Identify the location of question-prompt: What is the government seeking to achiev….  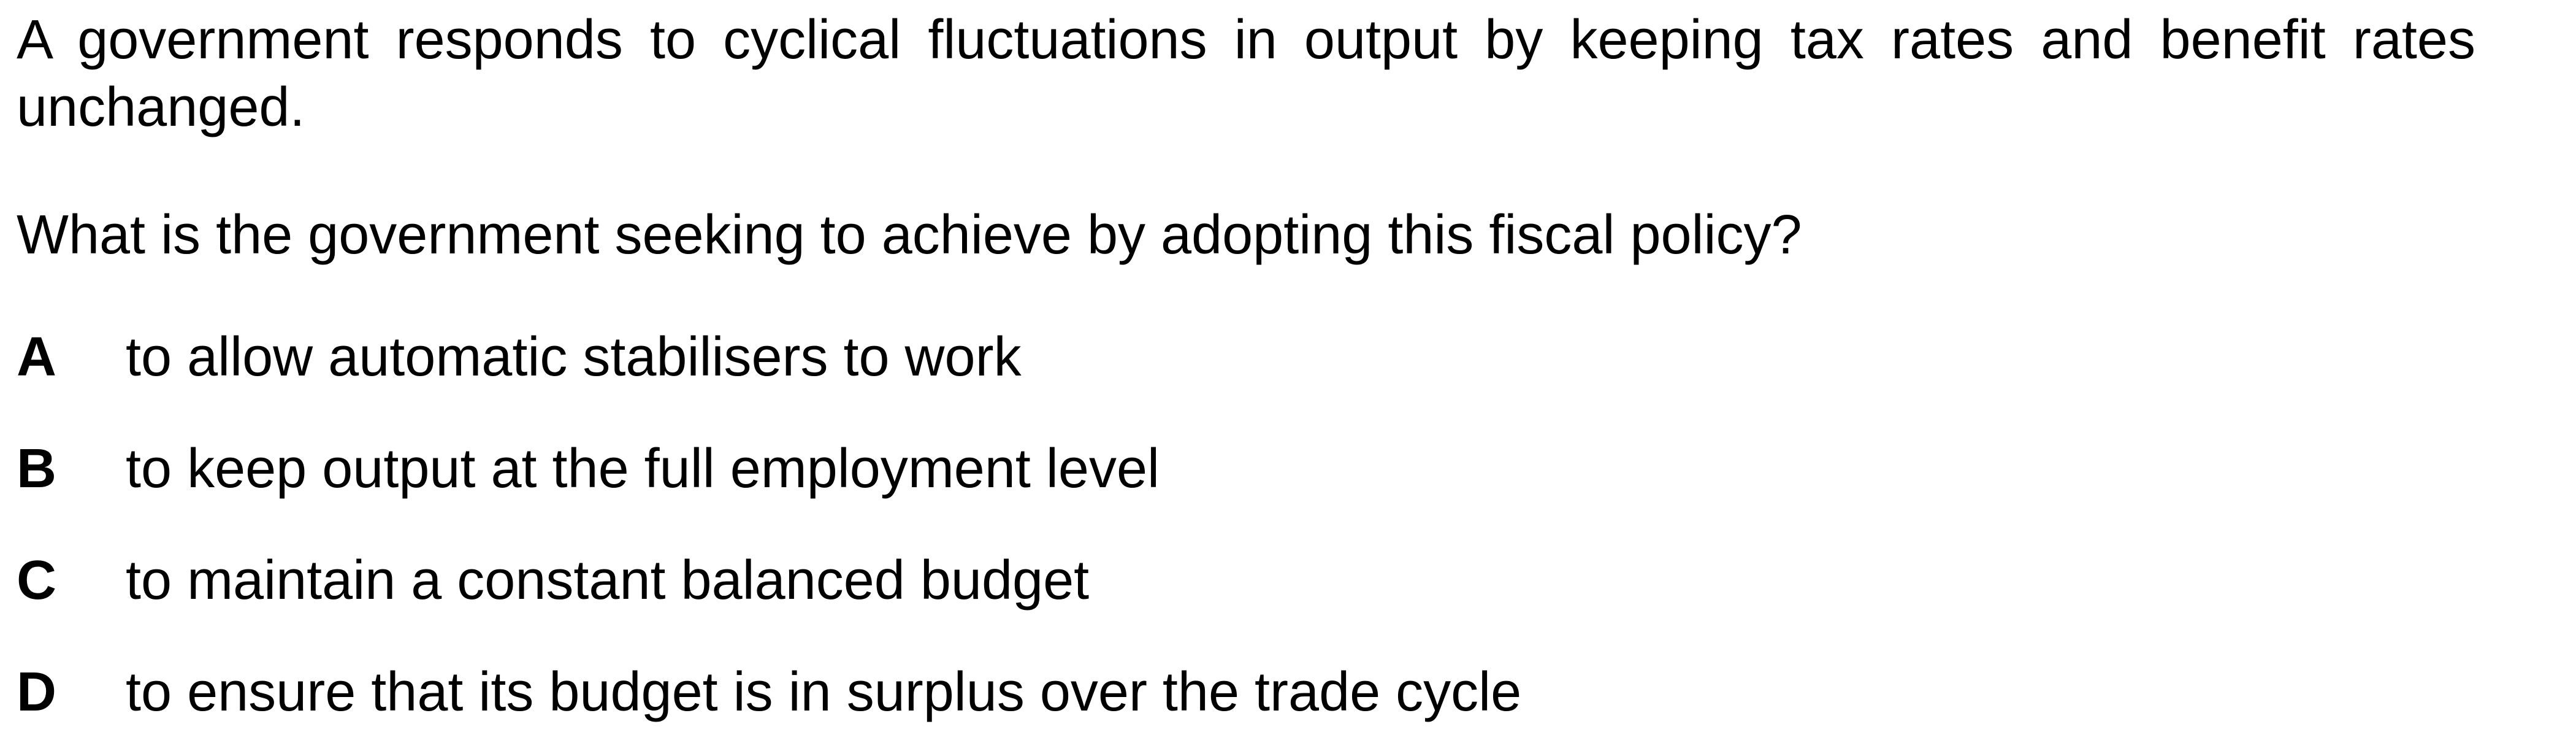
(909, 235).